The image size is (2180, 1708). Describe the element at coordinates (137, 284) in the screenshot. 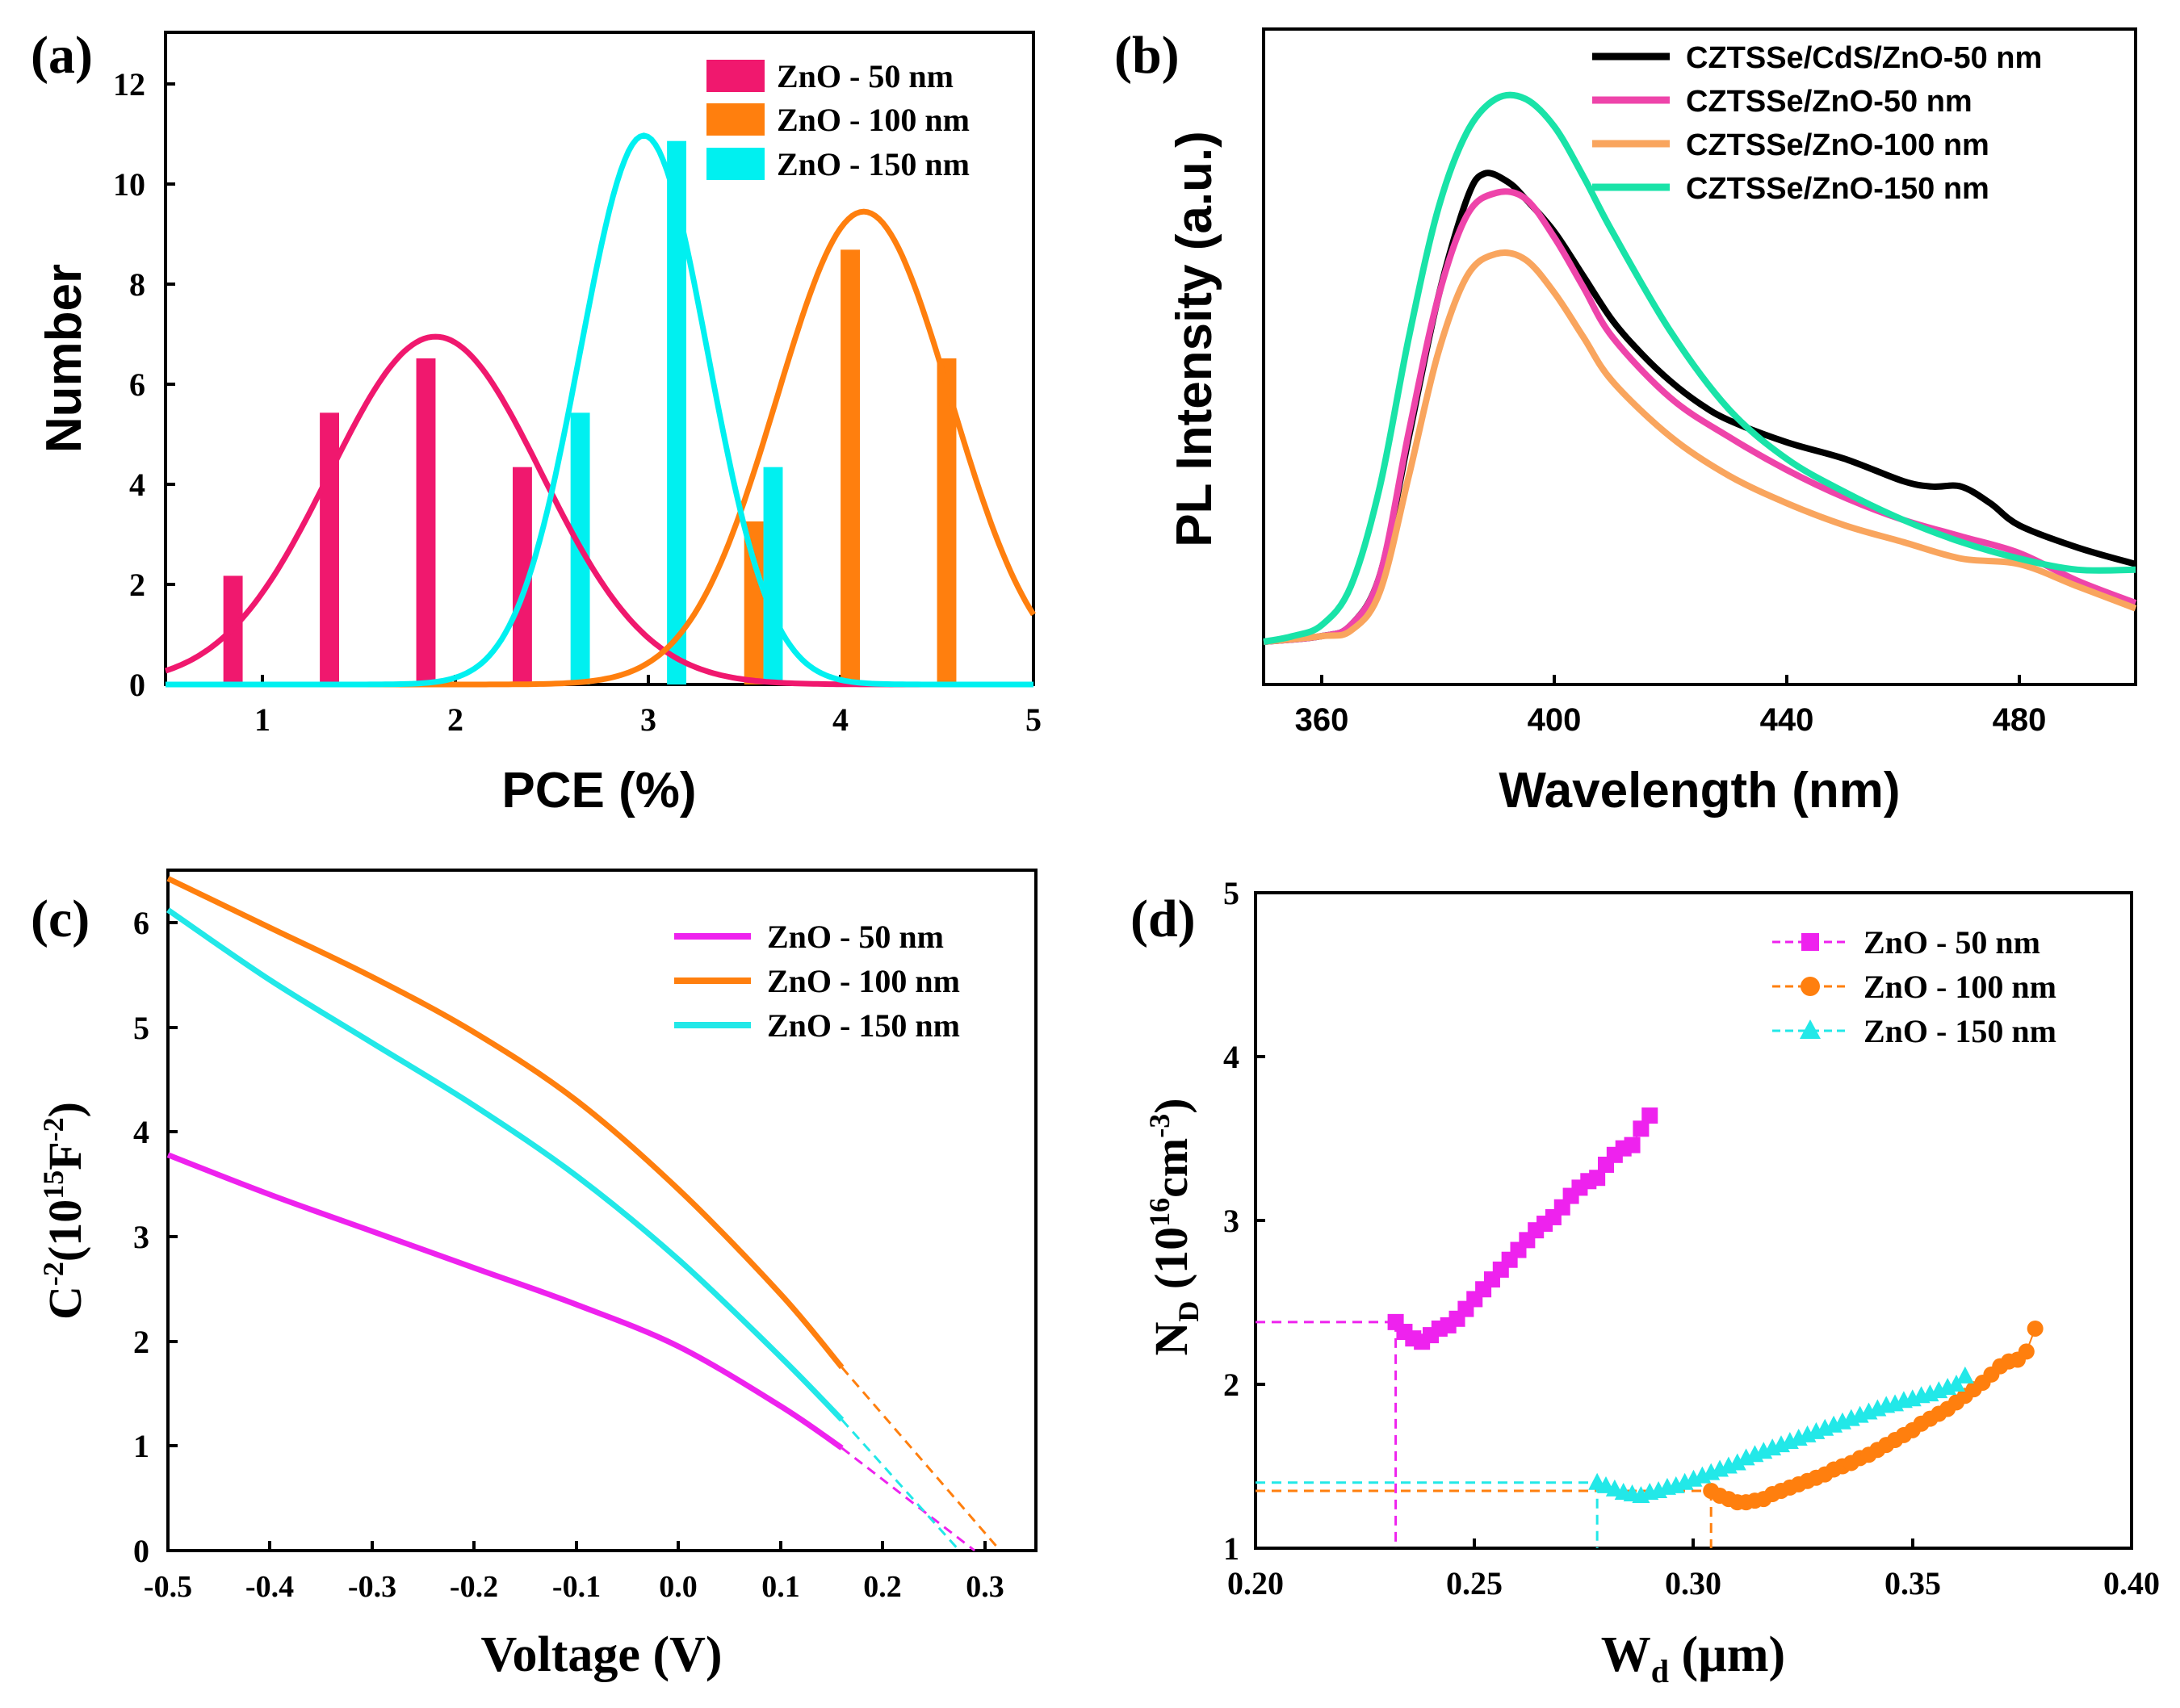

I see `y-tick-label: 8` at that location.